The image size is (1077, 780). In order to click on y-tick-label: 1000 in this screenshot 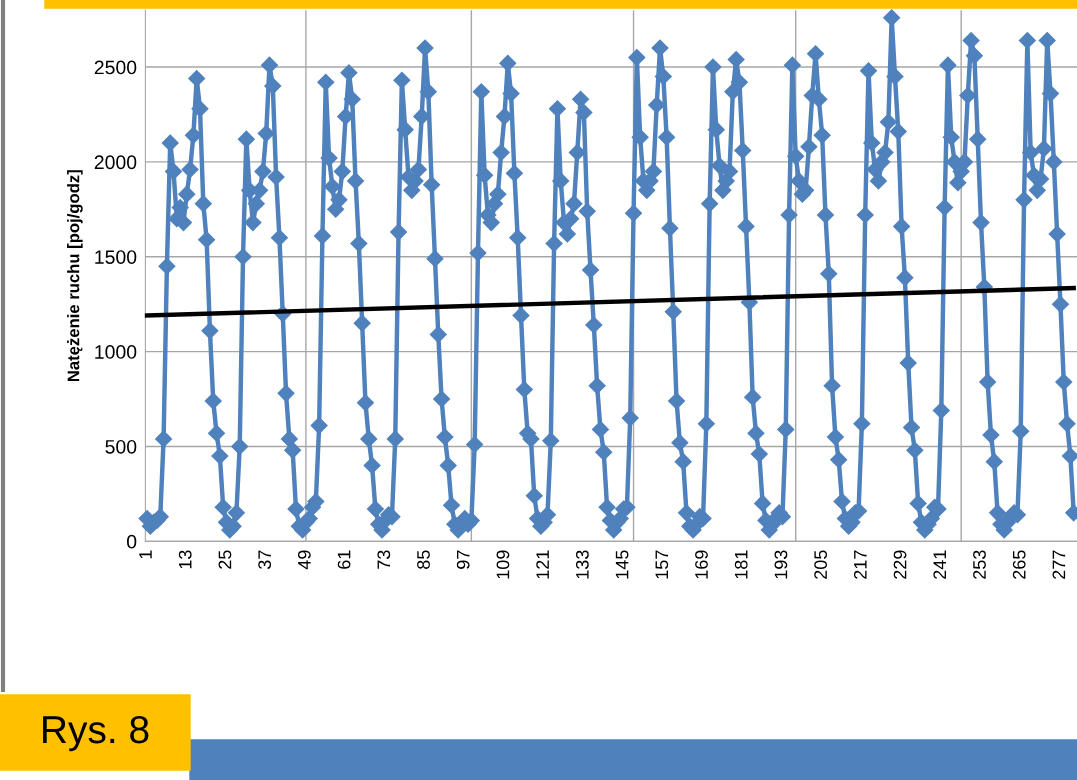, I will do `click(116, 352)`.